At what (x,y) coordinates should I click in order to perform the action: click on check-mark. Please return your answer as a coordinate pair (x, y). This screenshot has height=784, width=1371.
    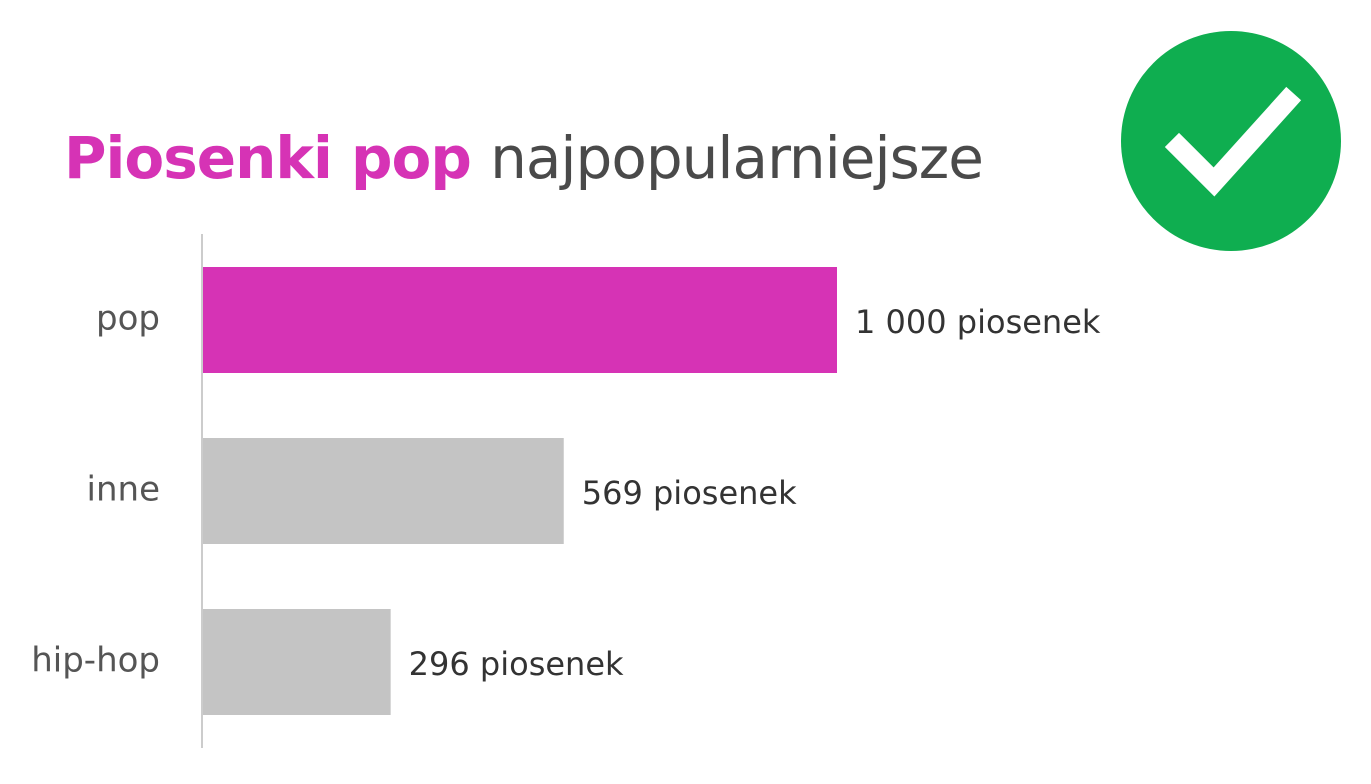
    Looking at the image, I should click on (1233, 141).